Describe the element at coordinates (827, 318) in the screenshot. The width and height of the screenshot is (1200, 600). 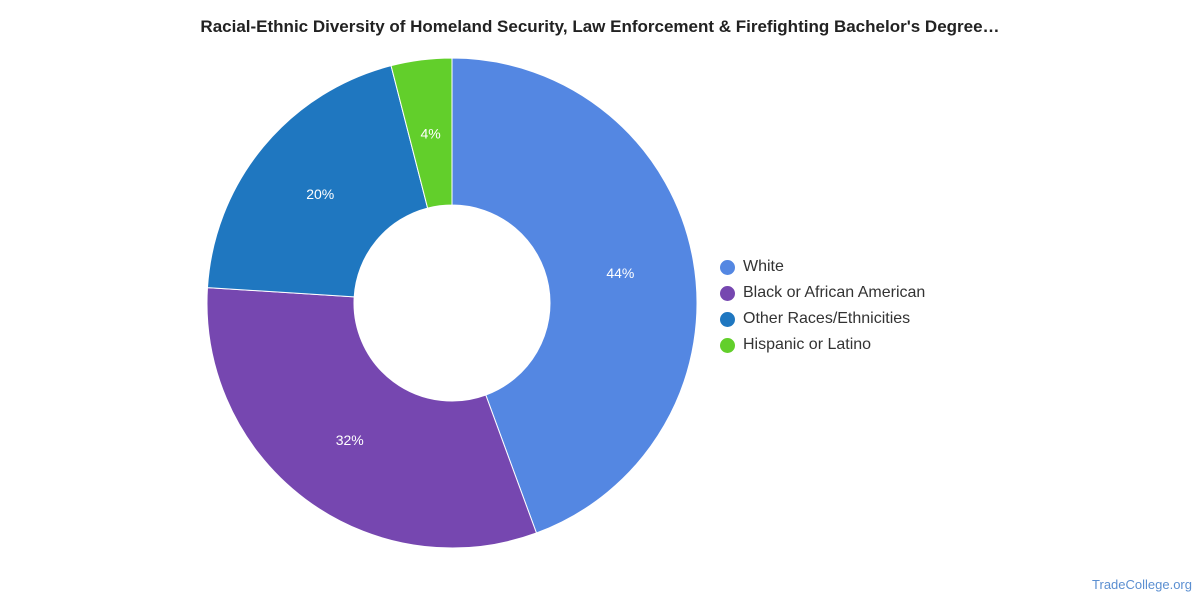
I see `legend-label-other-races-ethnicities: Other Races/Ethnicities` at that location.